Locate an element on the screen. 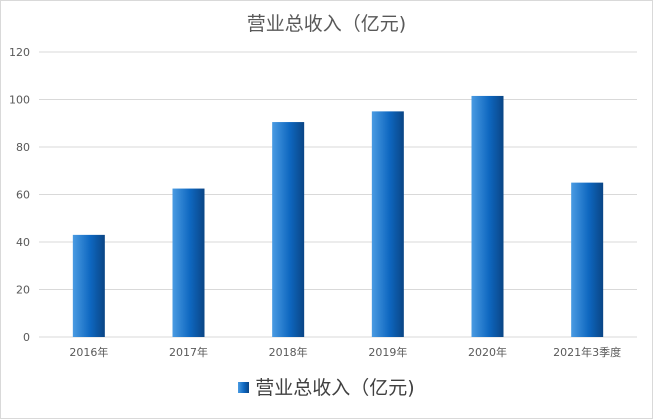  y-tick-label: 100 is located at coordinates (19, 100).